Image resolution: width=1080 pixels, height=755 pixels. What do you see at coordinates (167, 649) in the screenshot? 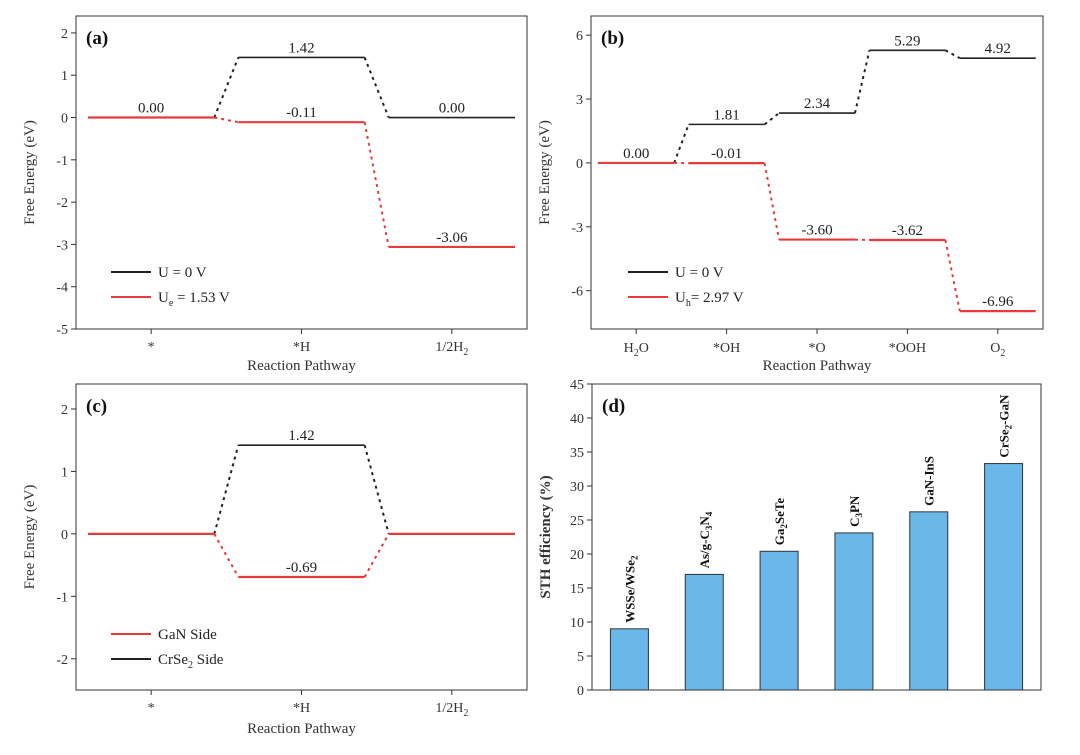
I see `legend: GaN Side CrSe2 Side` at bounding box center [167, 649].